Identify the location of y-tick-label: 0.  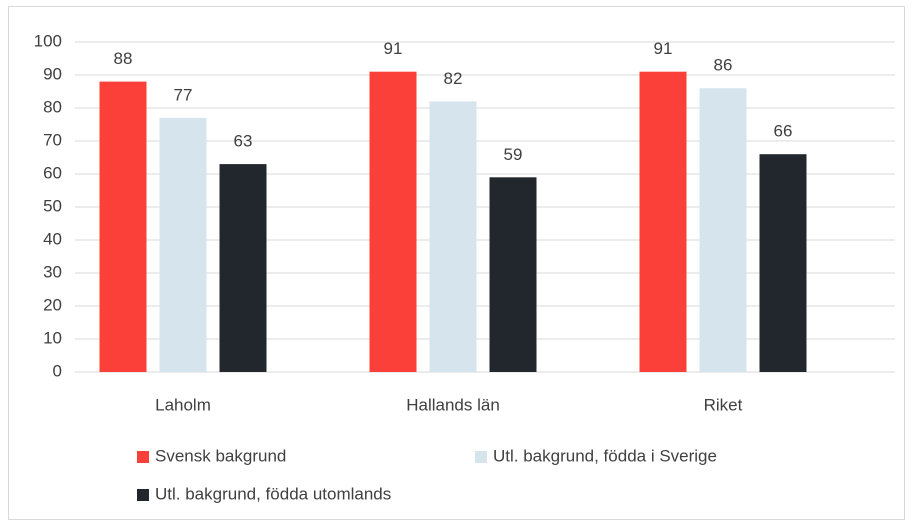
(57, 370).